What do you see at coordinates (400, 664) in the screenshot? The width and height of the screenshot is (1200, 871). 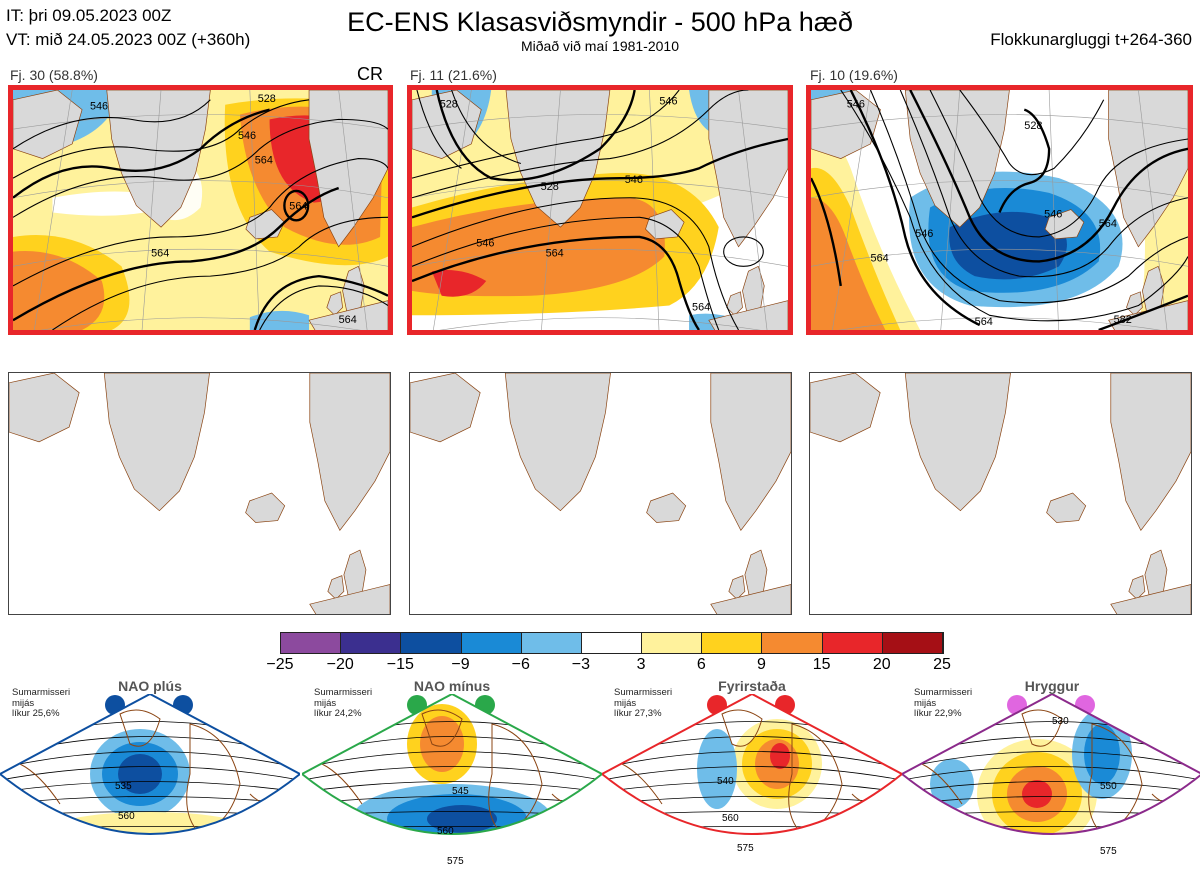 I see `colorbar-tick-label: −15` at bounding box center [400, 664].